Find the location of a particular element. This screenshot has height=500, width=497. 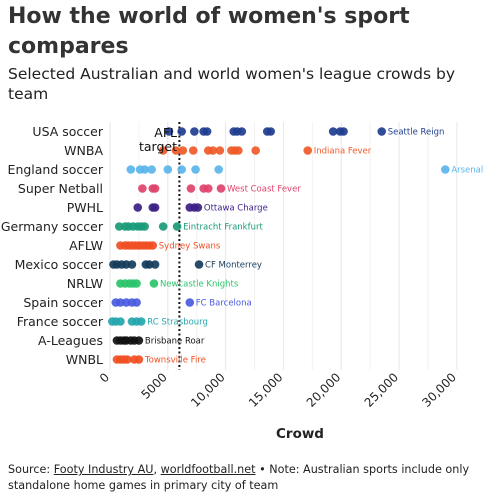

row-label-a-leagues: A-Leagues is located at coordinates (70, 340).